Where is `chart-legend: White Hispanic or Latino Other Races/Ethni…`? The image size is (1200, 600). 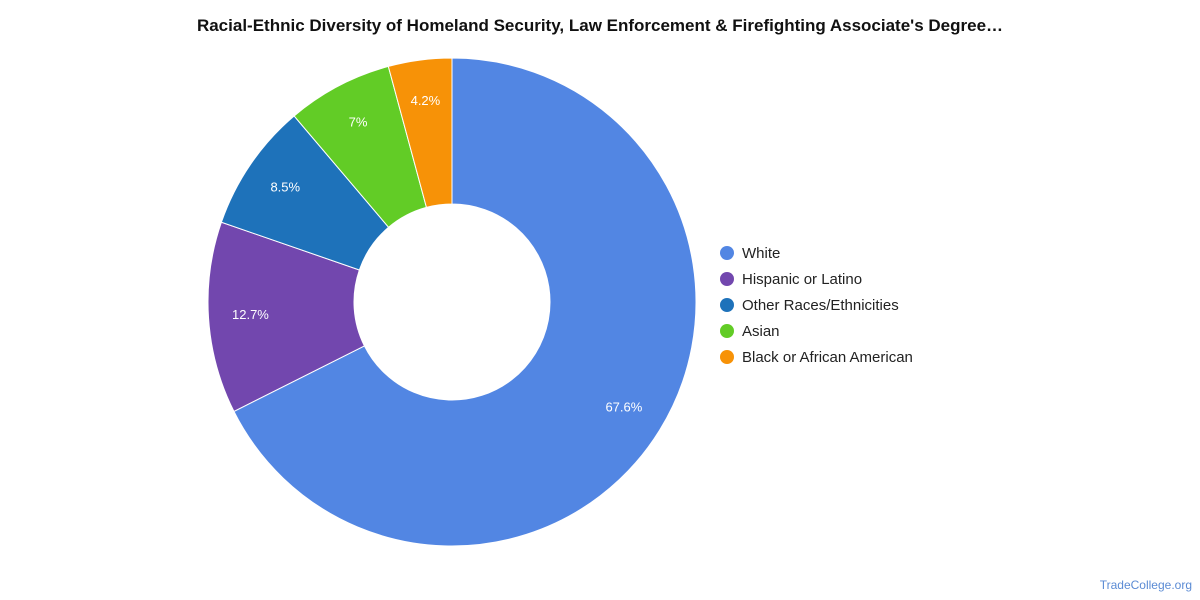
chart-legend: White Hispanic or Latino Other Races/Ethni… is located at coordinates (816, 305).